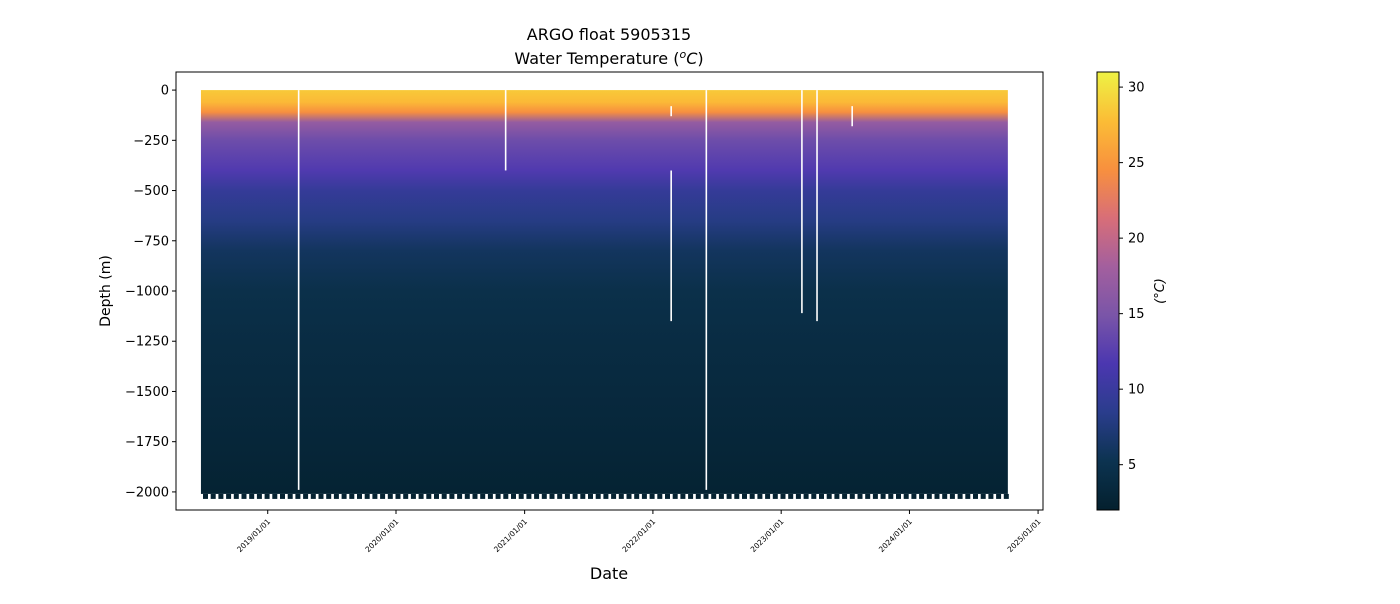 Image resolution: width=1400 pixels, height=604 pixels. What do you see at coordinates (1132, 277) in the screenshot?
I see `colorbar-ticks: 5 10 15 20 25 30` at bounding box center [1132, 277].